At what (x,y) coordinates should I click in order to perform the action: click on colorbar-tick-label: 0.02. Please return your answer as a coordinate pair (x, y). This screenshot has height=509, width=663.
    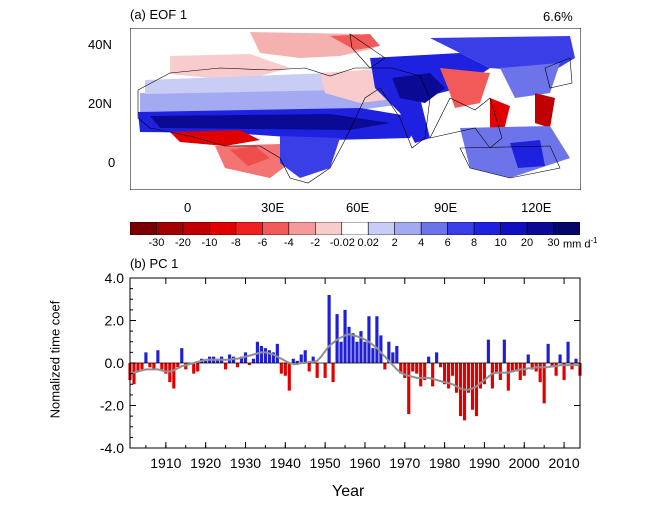
    Looking at the image, I should click on (368, 243).